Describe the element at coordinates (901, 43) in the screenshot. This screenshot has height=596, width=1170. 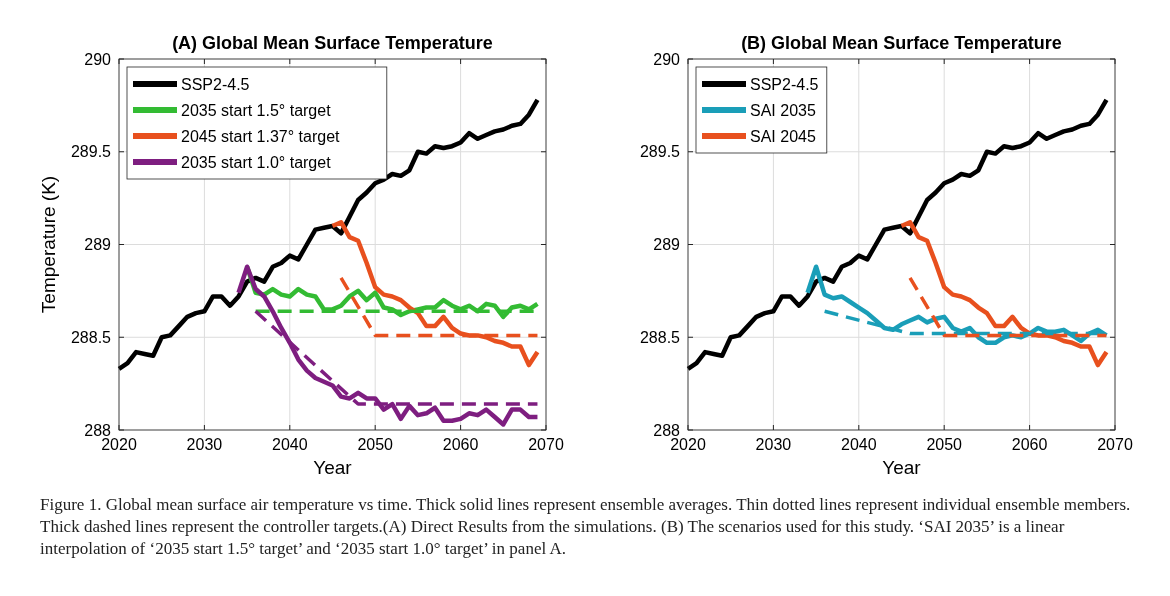
I see `chart-title: (B) Global Mean Surface Temperature` at that location.